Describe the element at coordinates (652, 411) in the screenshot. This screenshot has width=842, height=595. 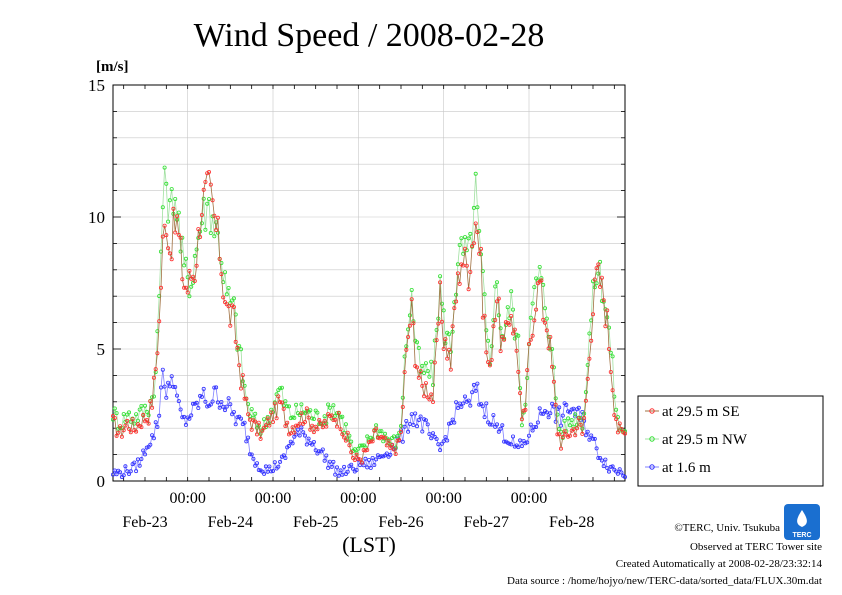
I see `legend-swatch-marker` at that location.